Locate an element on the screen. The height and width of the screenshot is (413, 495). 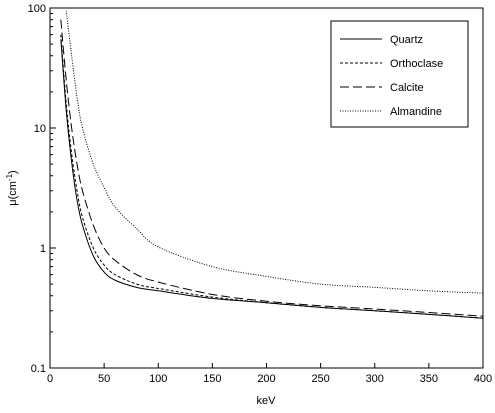
x-tick-label: 300 is located at coordinates (375, 379).